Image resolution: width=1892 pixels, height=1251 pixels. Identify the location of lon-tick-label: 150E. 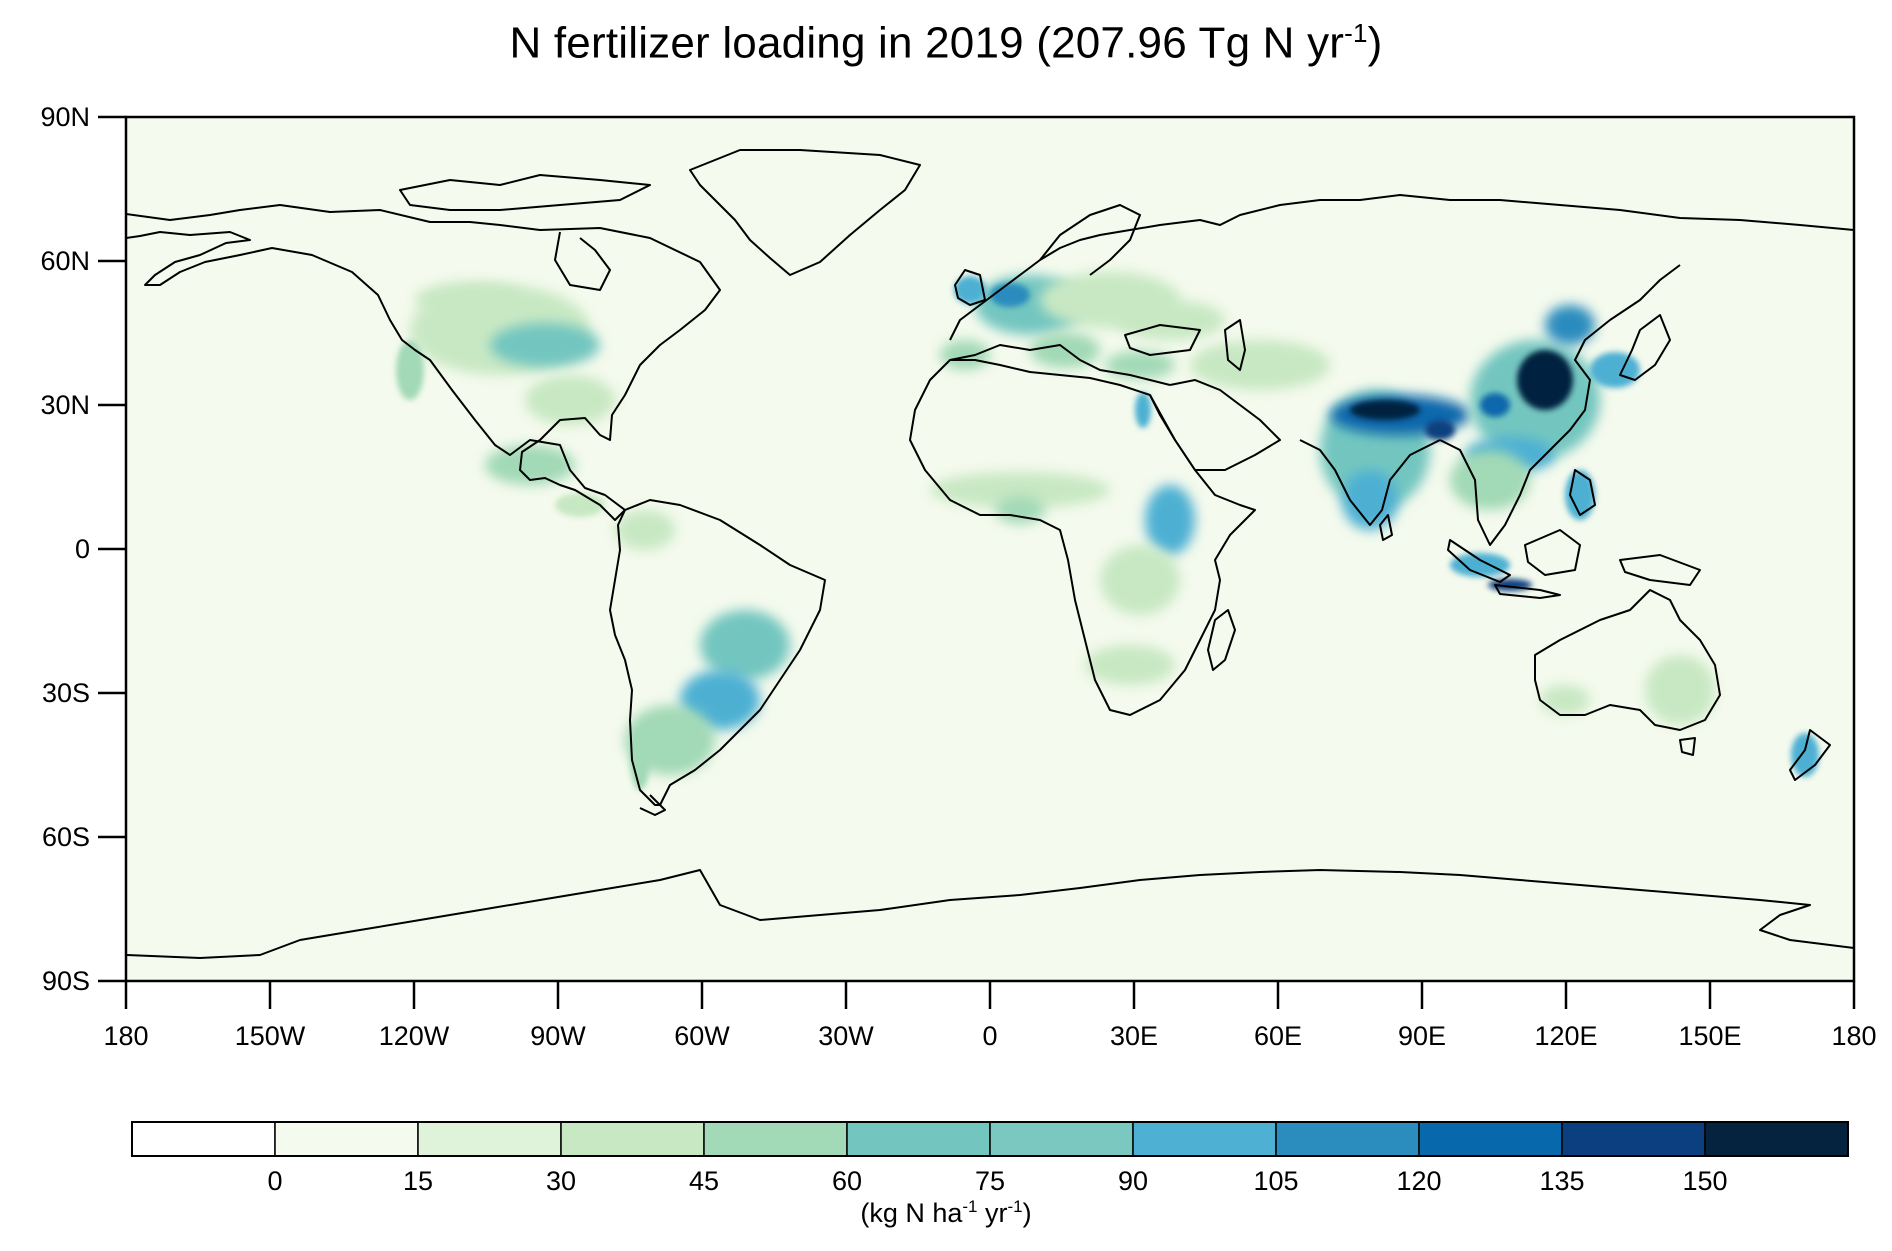
(1709, 1036).